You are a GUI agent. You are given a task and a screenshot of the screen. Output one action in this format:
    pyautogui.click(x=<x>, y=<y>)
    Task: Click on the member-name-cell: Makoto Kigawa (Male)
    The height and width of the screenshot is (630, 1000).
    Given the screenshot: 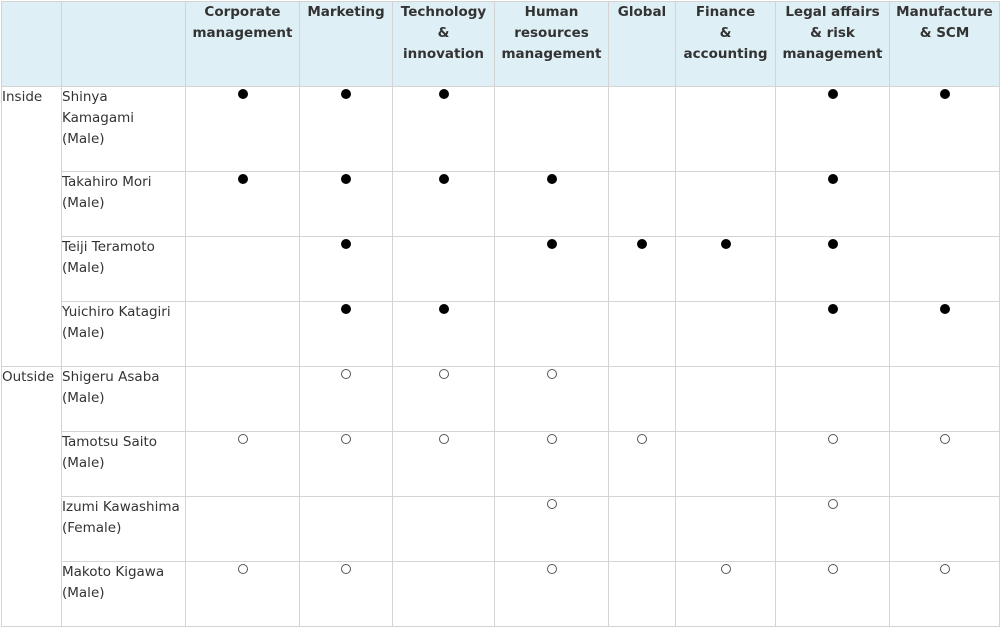 What is the action you would take?
    pyautogui.click(x=123, y=594)
    